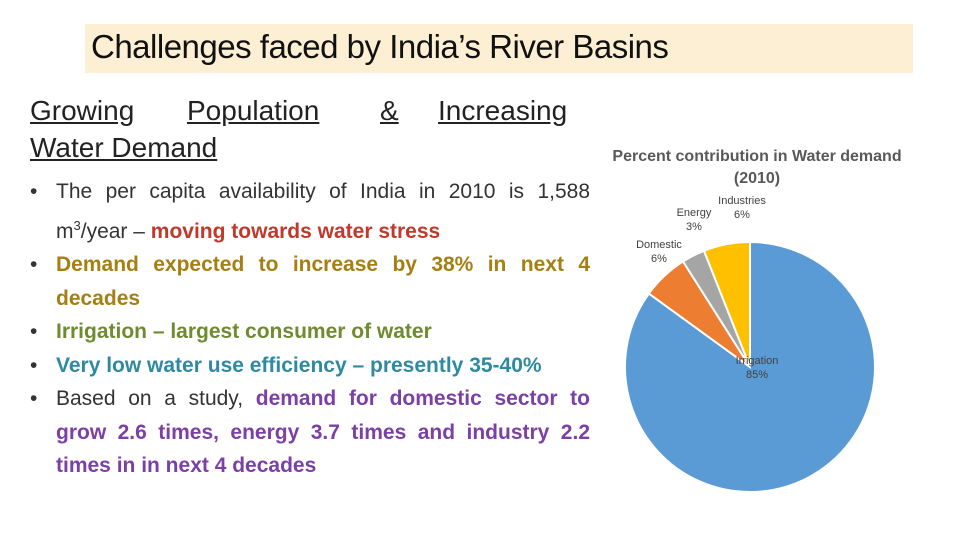 This screenshot has width=960, height=540. Describe the element at coordinates (757, 361) in the screenshot. I see `pie-label-irrigation: Irrigation` at that location.